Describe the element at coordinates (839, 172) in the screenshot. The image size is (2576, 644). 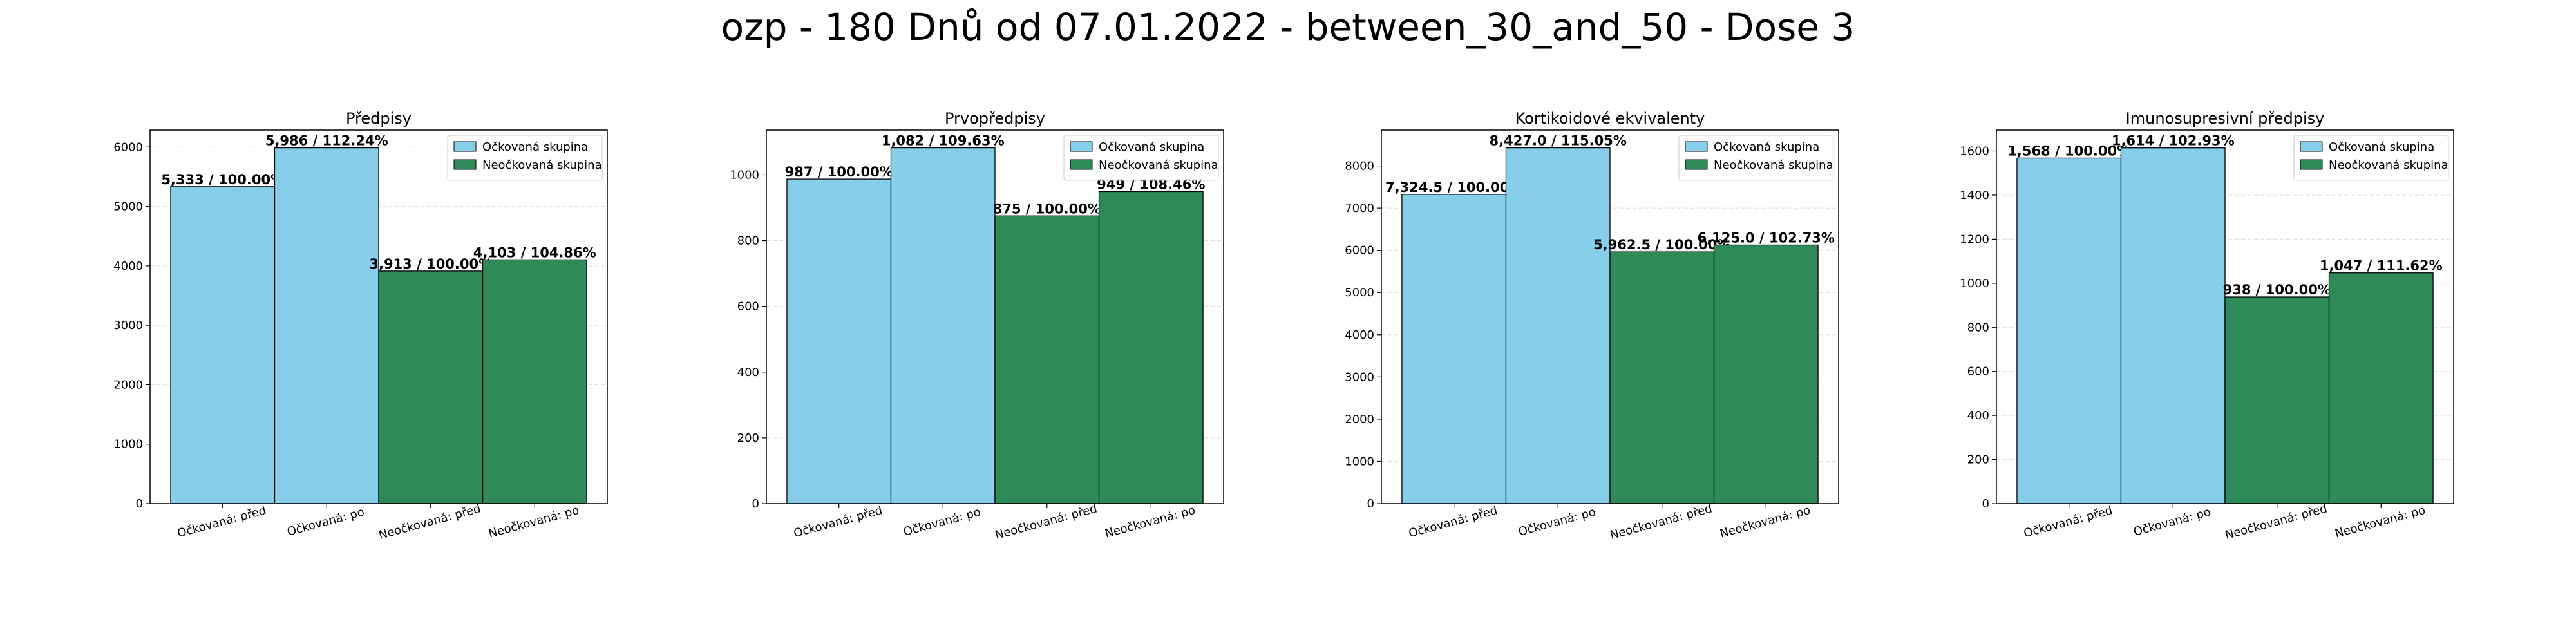
I see `bar-data-label: 987 / 100.00%` at that location.